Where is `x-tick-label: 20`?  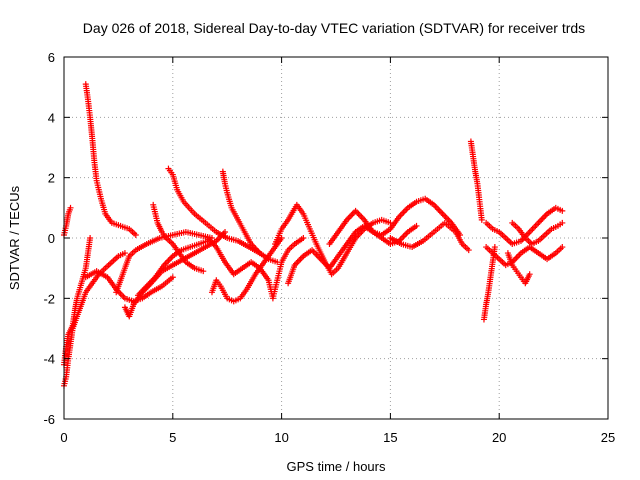 x-tick-label: 20 is located at coordinates (499, 437).